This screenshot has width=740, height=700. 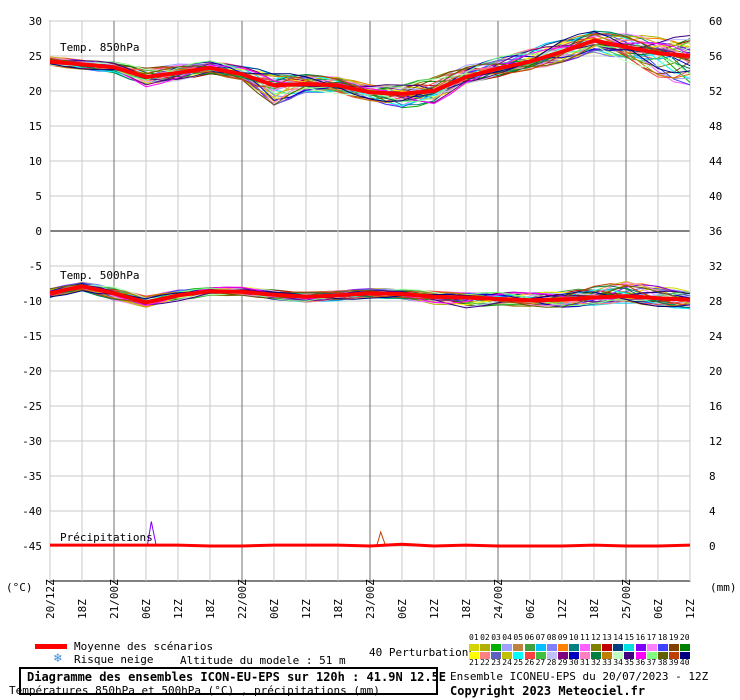 What do you see at coordinates (548, 691) in the screenshot?
I see `copyright: Copyright 2023 Meteociel.fr` at bounding box center [548, 691].